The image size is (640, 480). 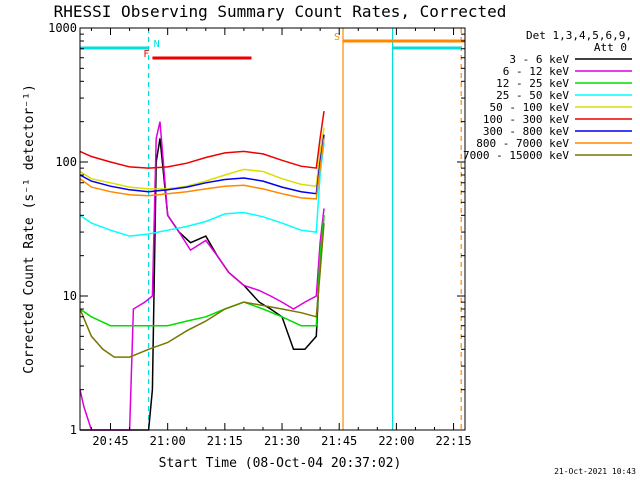 I want to click on x-tick-label-22-15: 22:15, so click(x=454, y=441).